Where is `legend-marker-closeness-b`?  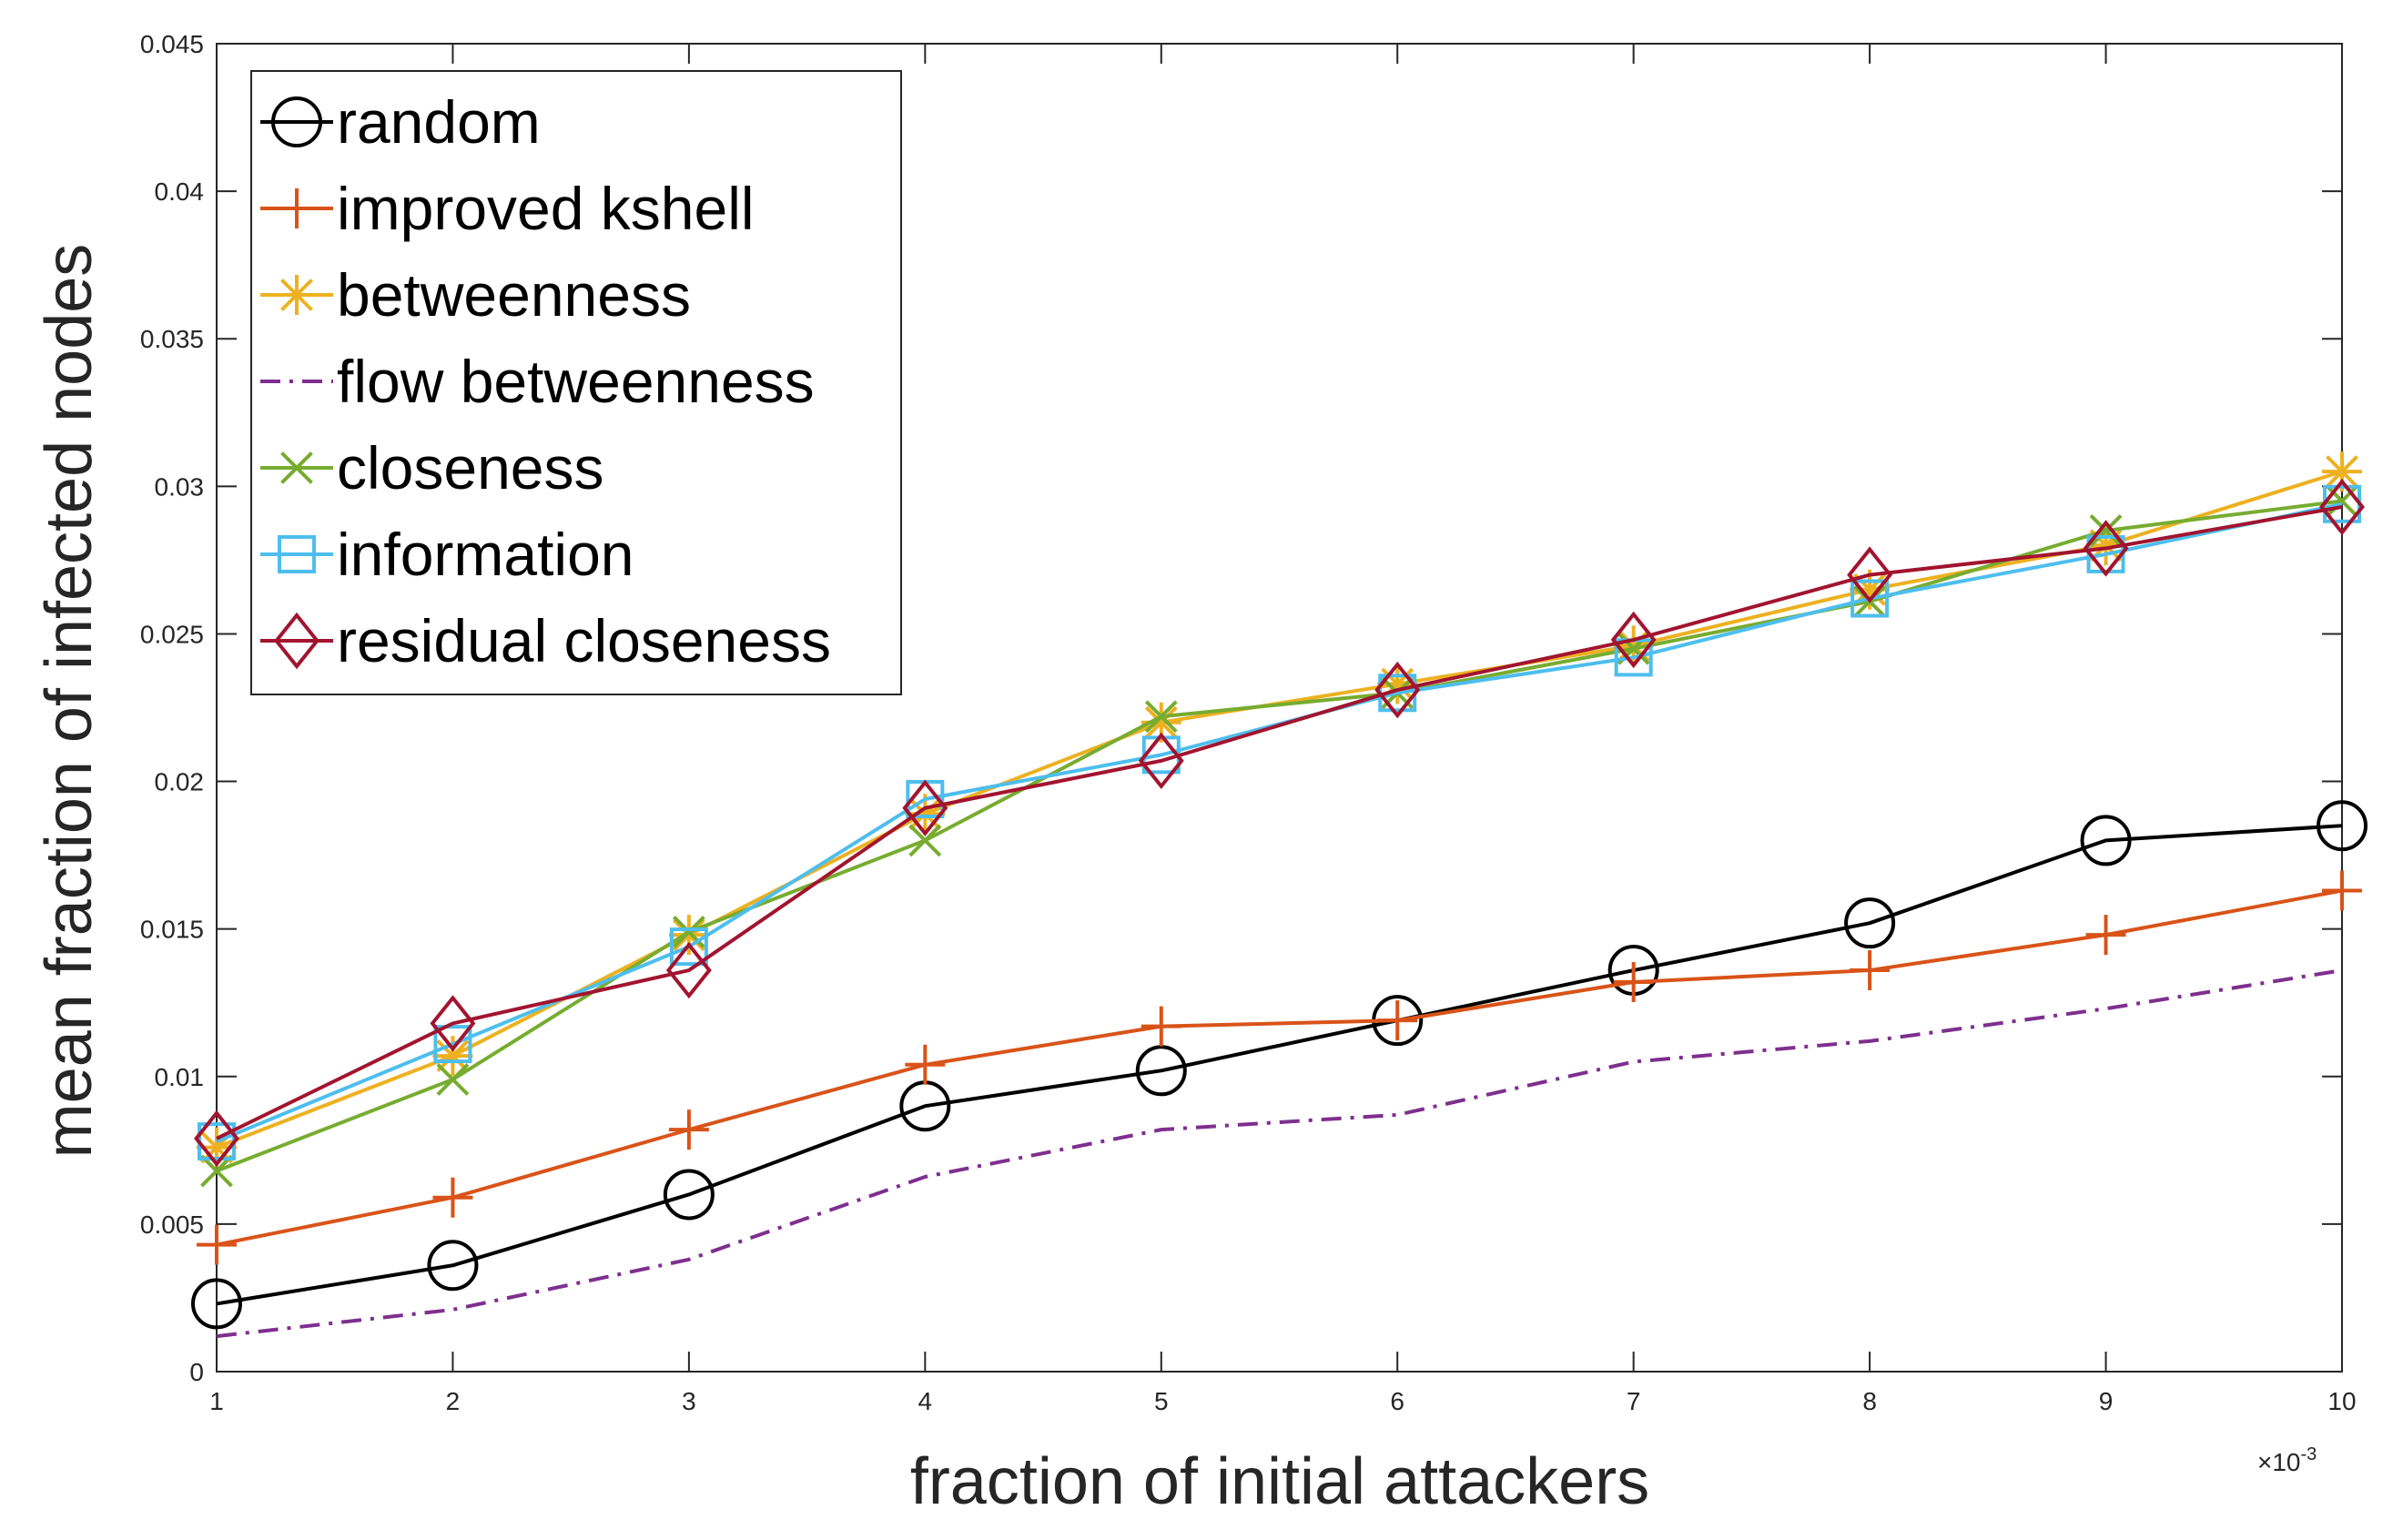 legend-marker-closeness-b is located at coordinates (297, 467).